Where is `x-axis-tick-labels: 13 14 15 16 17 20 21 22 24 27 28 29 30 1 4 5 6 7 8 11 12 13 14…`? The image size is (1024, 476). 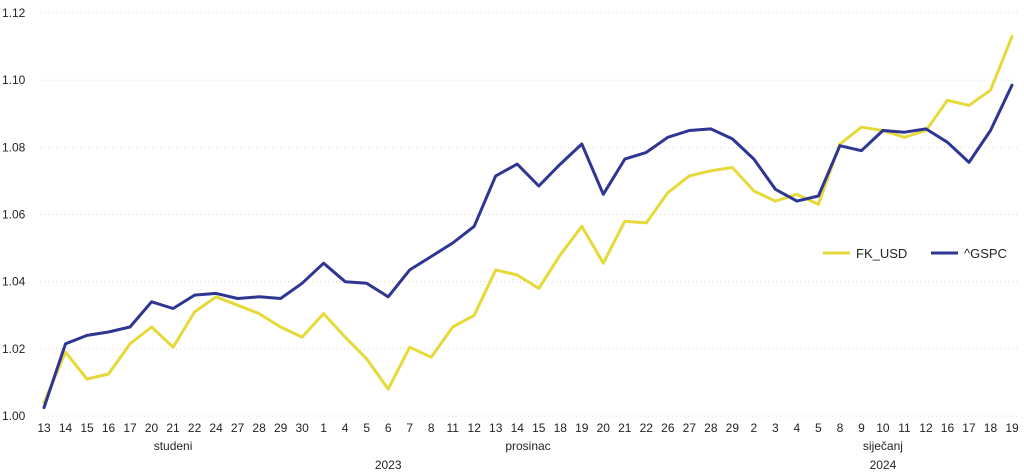 x-axis-tick-labels: 13 14 15 16 17 20 21 22 24 27 28 29 30 1 4 5 6 7 8 11 12 13 14… is located at coordinates (528, 428).